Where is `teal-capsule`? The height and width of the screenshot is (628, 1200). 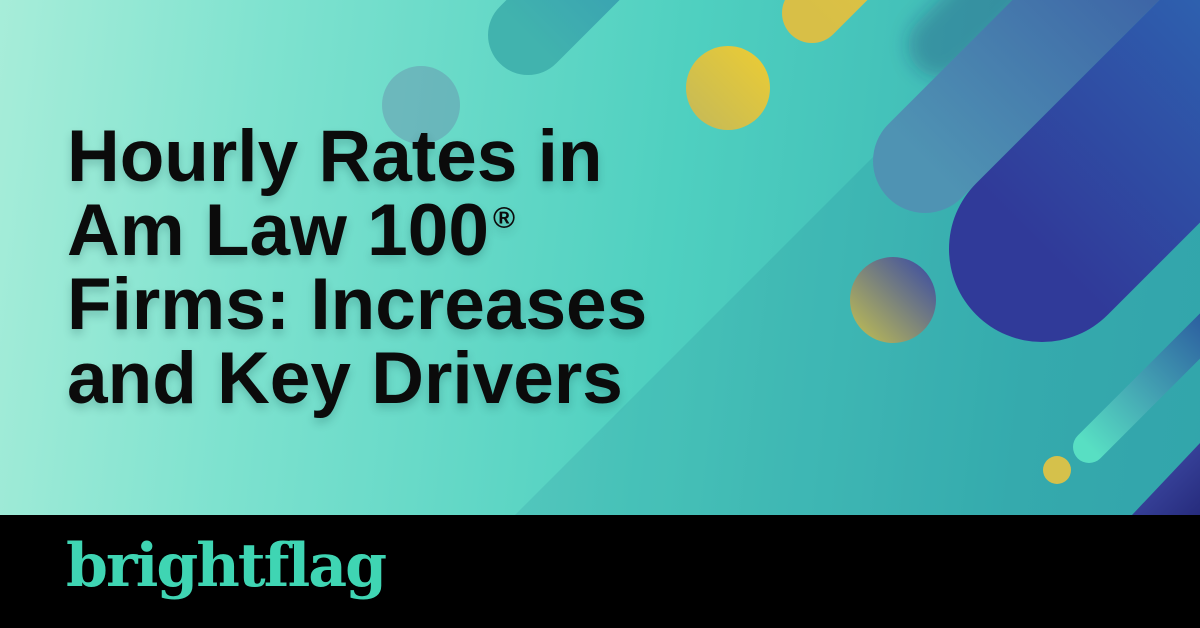 teal-capsule is located at coordinates (554, 37).